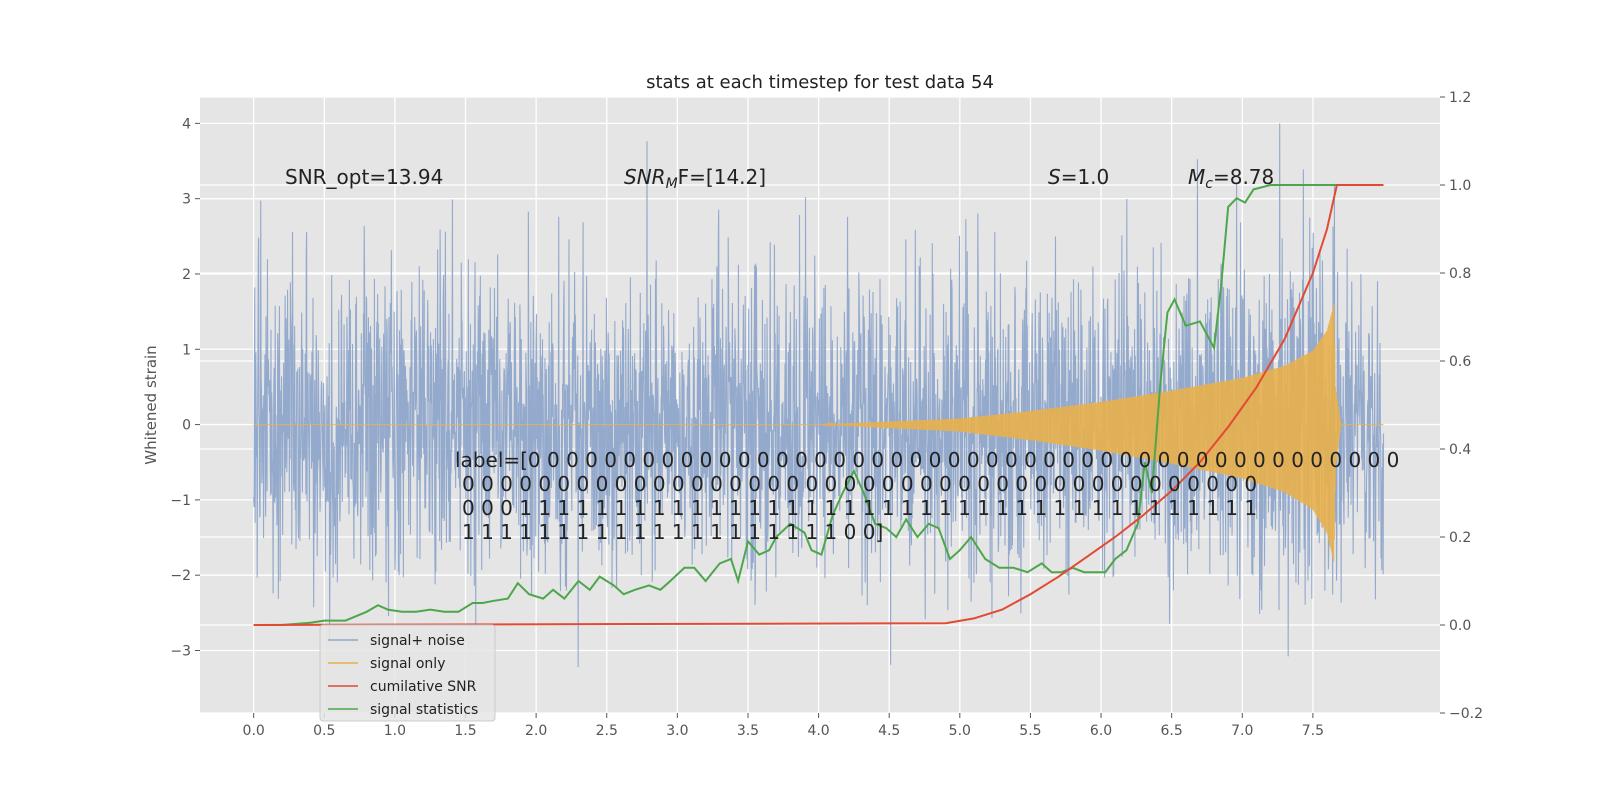 The height and width of the screenshot is (800, 1600). I want to click on x-tick-label-2: 1.0, so click(395, 731).